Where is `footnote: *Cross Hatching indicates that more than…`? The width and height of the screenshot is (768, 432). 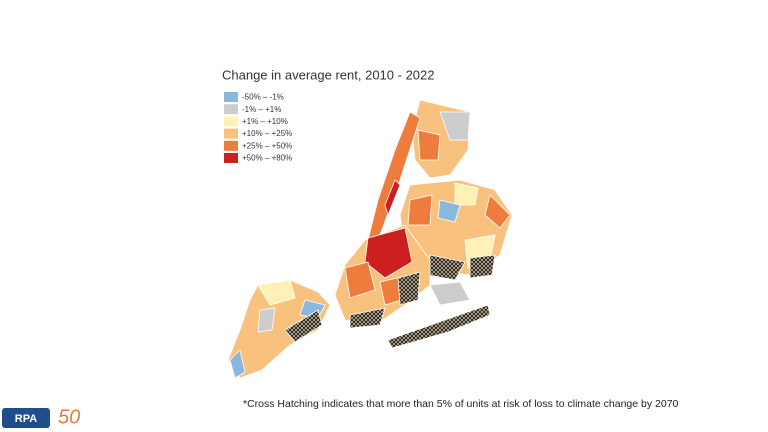 footnote: *Cross Hatching indicates that more than… is located at coordinates (461, 404).